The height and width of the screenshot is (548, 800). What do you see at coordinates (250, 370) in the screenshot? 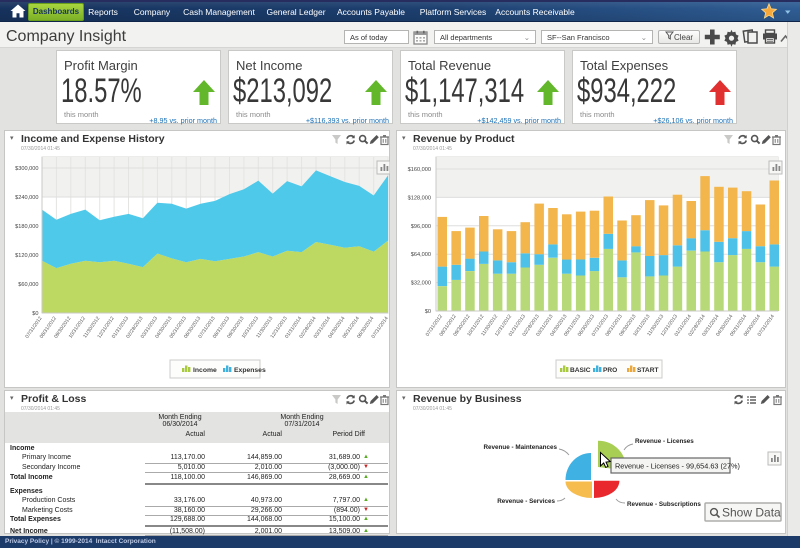
I see `svg-text: Expenses` at bounding box center [250, 370].